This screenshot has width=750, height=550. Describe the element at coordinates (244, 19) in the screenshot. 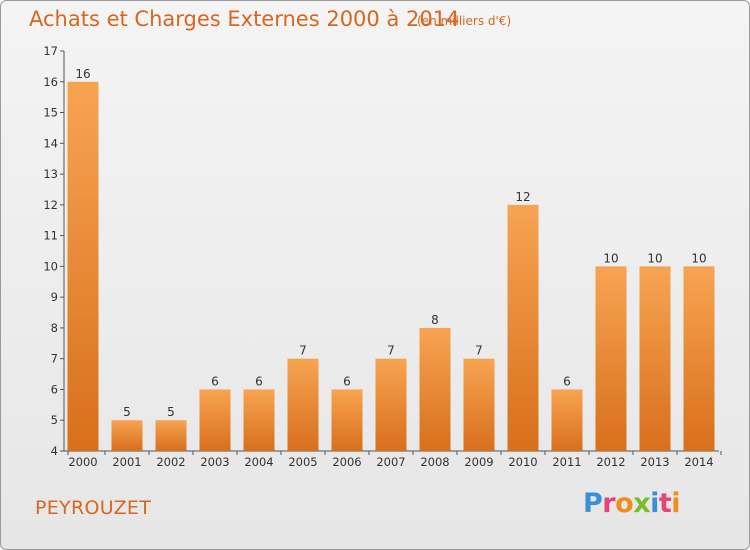

I see `chart-title: Achats et Charges Externes 2000 à 2014` at that location.